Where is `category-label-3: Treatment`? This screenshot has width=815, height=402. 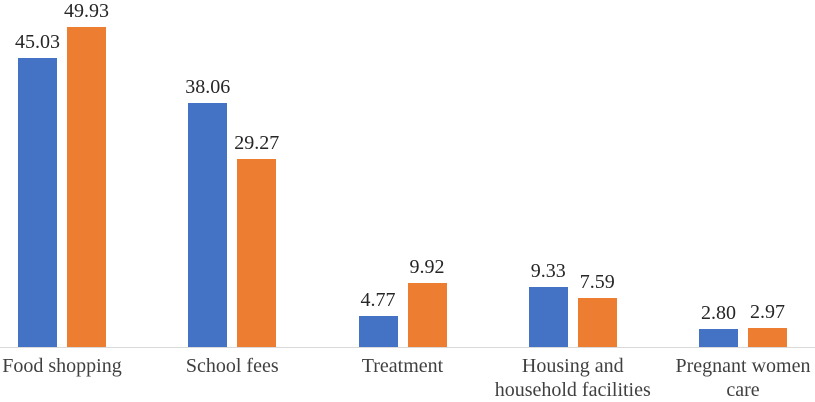 category-label-3: Treatment is located at coordinates (403, 367).